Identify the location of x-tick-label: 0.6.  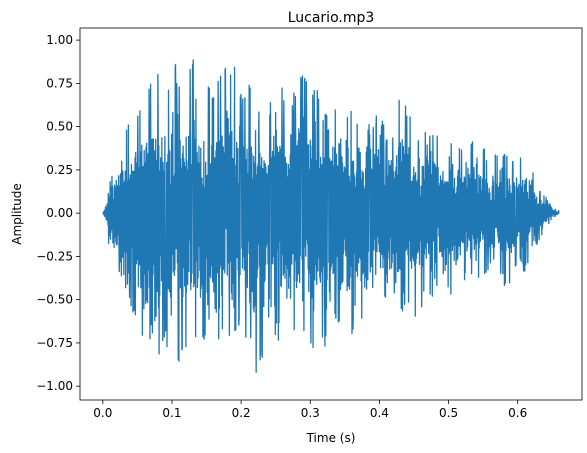
(517, 413).